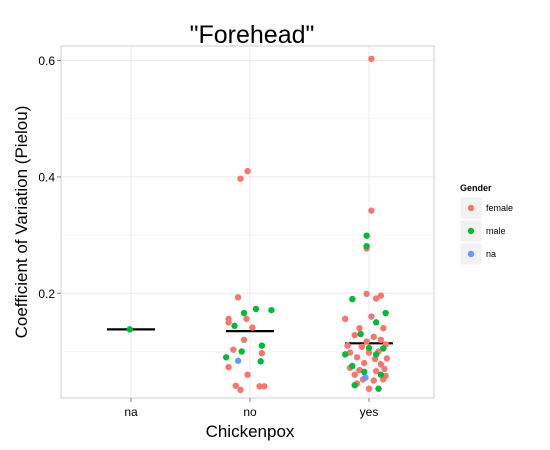  I want to click on chart-title: "Forehead", so click(252, 35).